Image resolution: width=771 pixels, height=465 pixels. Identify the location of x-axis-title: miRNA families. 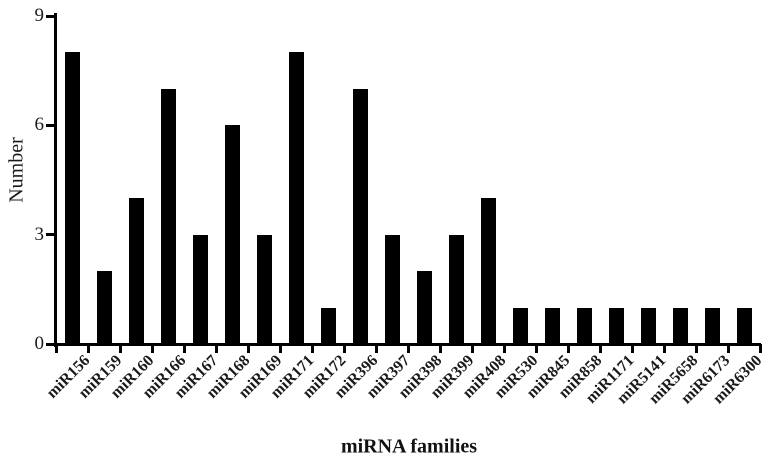
(409, 446).